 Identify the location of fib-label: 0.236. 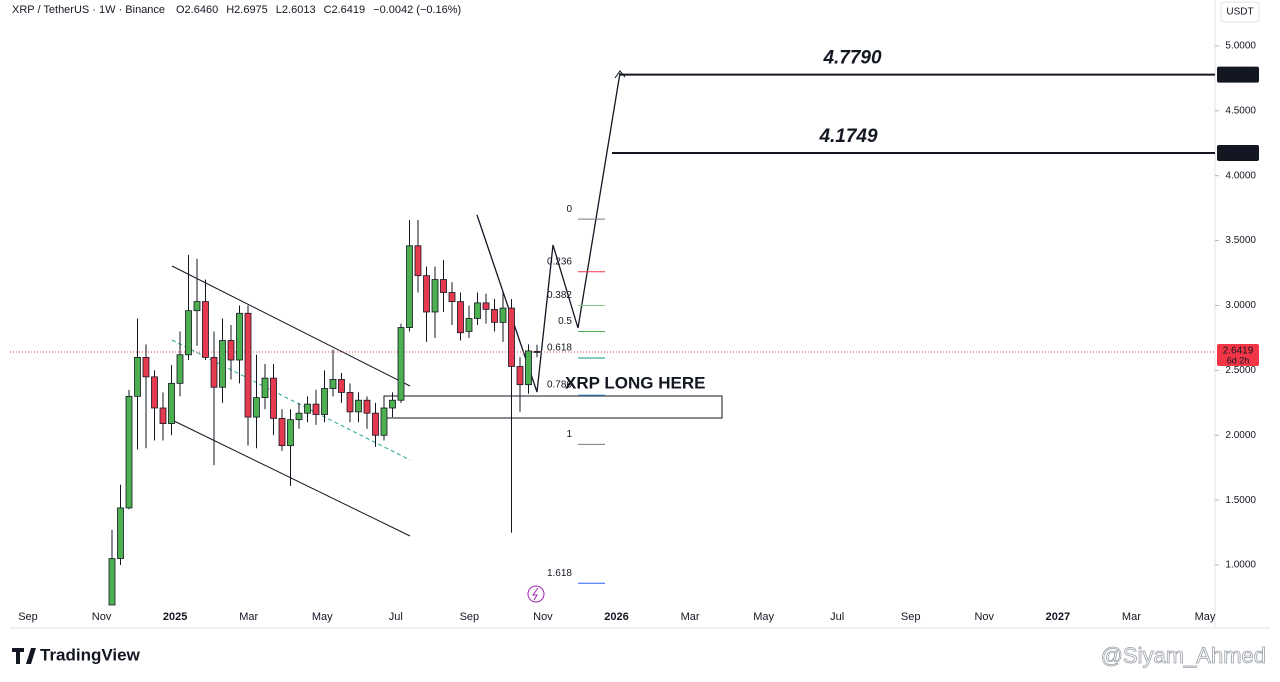
(559, 261).